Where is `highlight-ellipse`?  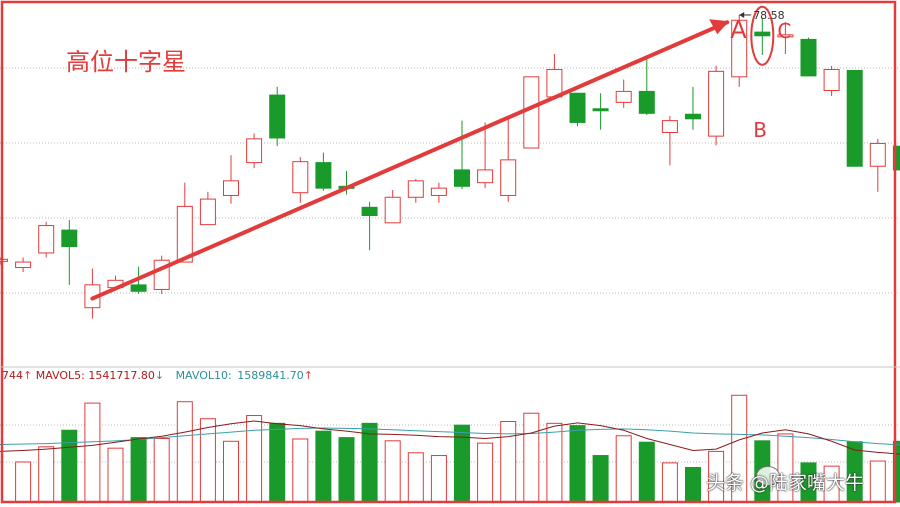
highlight-ellipse is located at coordinates (762, 35).